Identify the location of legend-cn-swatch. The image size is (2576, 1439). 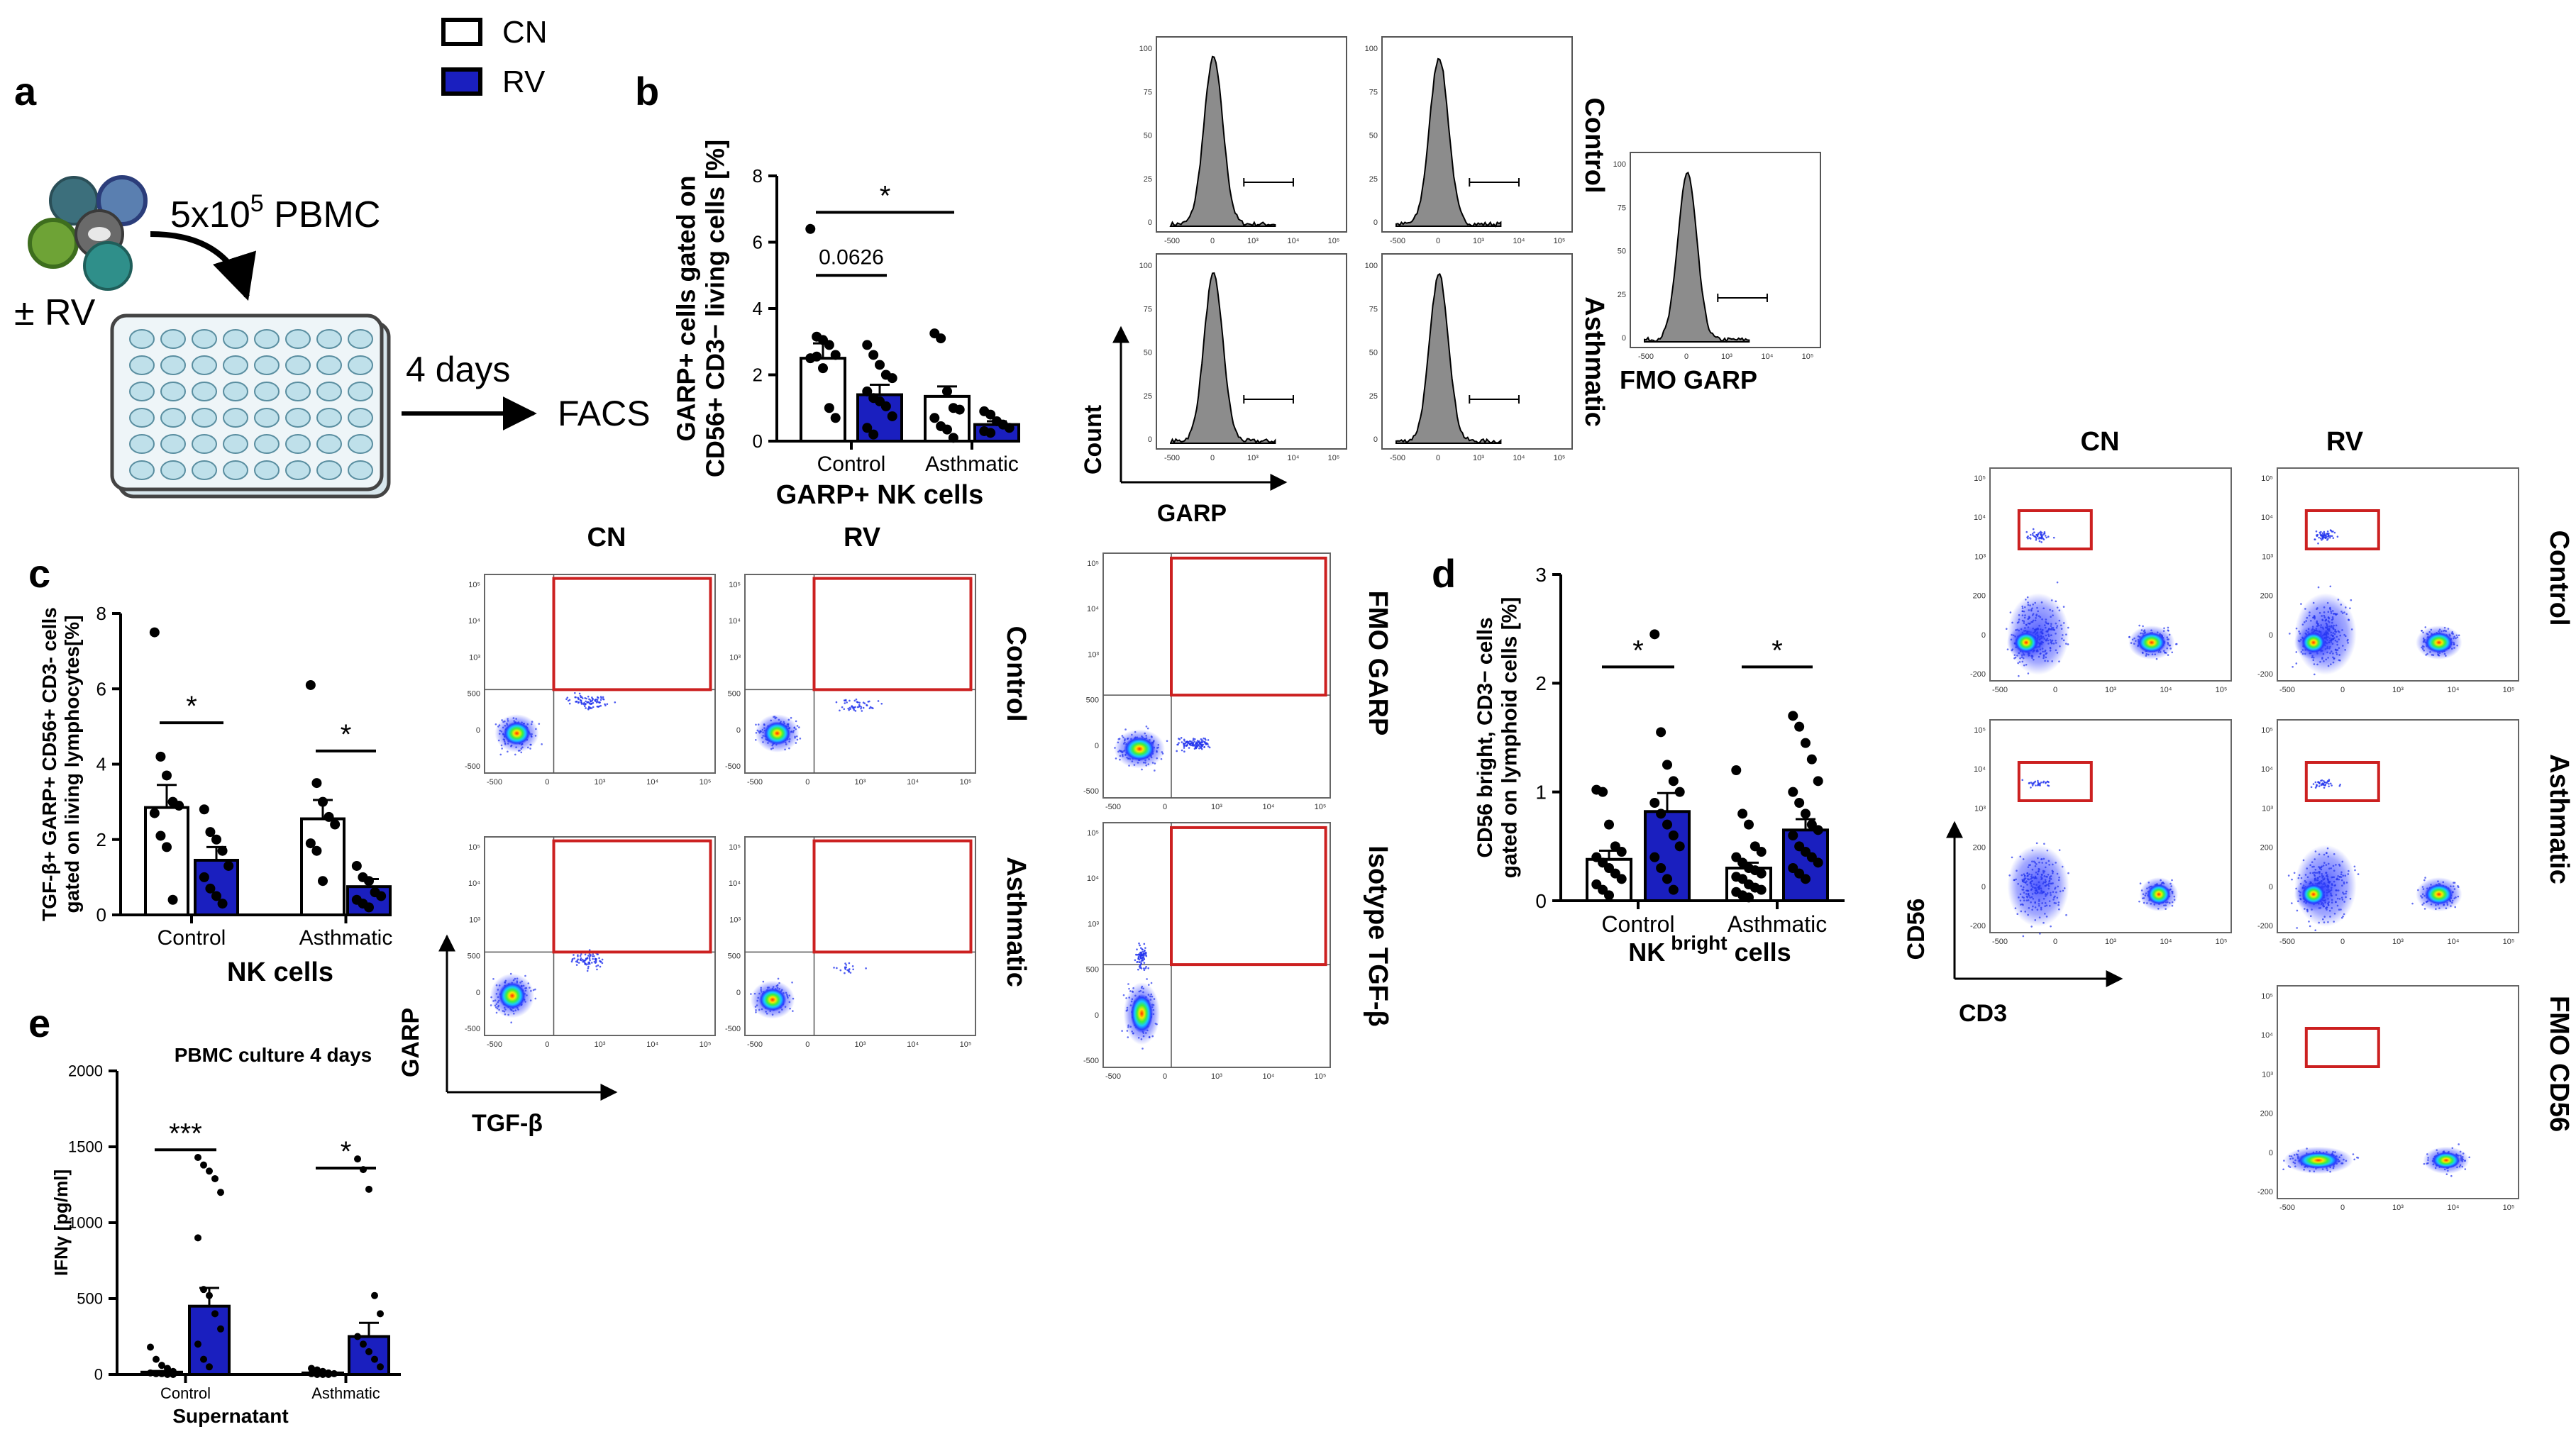
(461, 32).